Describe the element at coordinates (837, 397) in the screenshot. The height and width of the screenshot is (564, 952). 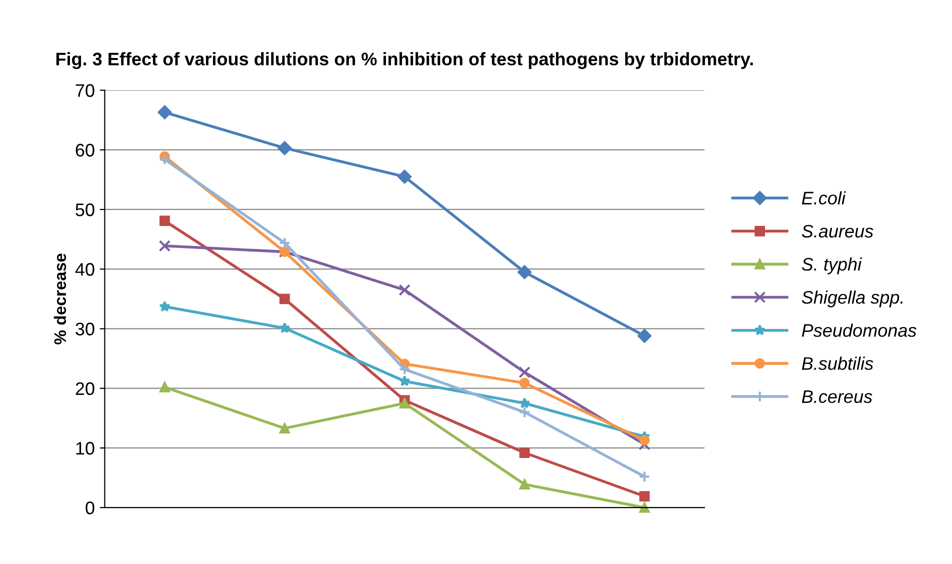
I see `legend-label: B.cereus` at that location.